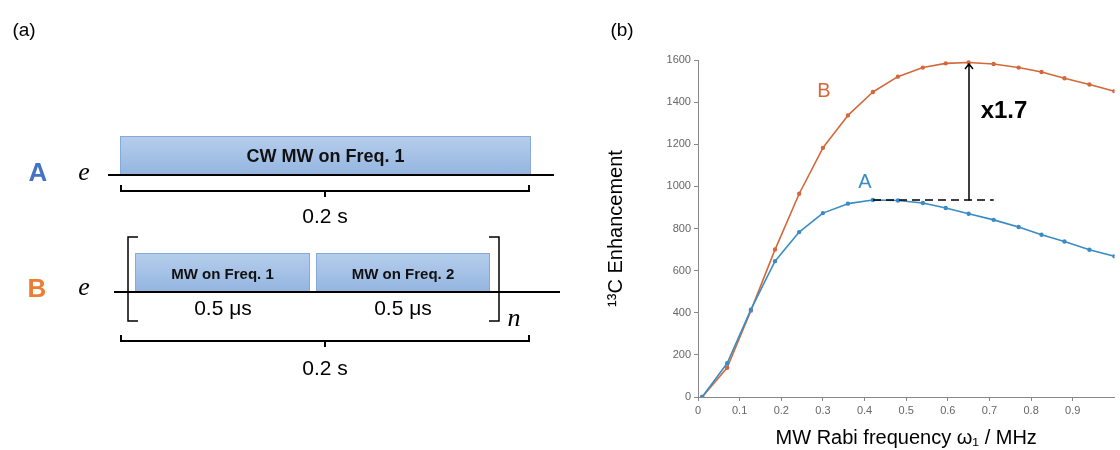 Image resolution: width=1120 pixels, height=450 pixels. What do you see at coordinates (681, 353) in the screenshot?
I see `y-tick-label: 200` at bounding box center [681, 353].